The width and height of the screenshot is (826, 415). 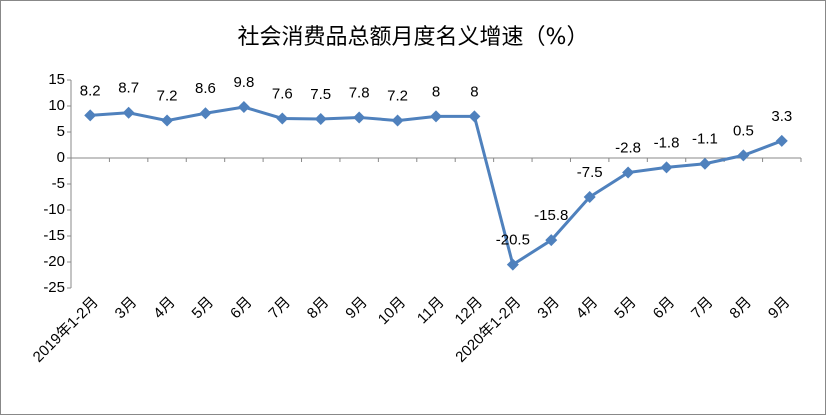 What do you see at coordinates (54, 261) in the screenshot?
I see `y-tick-label: -20` at bounding box center [54, 261].